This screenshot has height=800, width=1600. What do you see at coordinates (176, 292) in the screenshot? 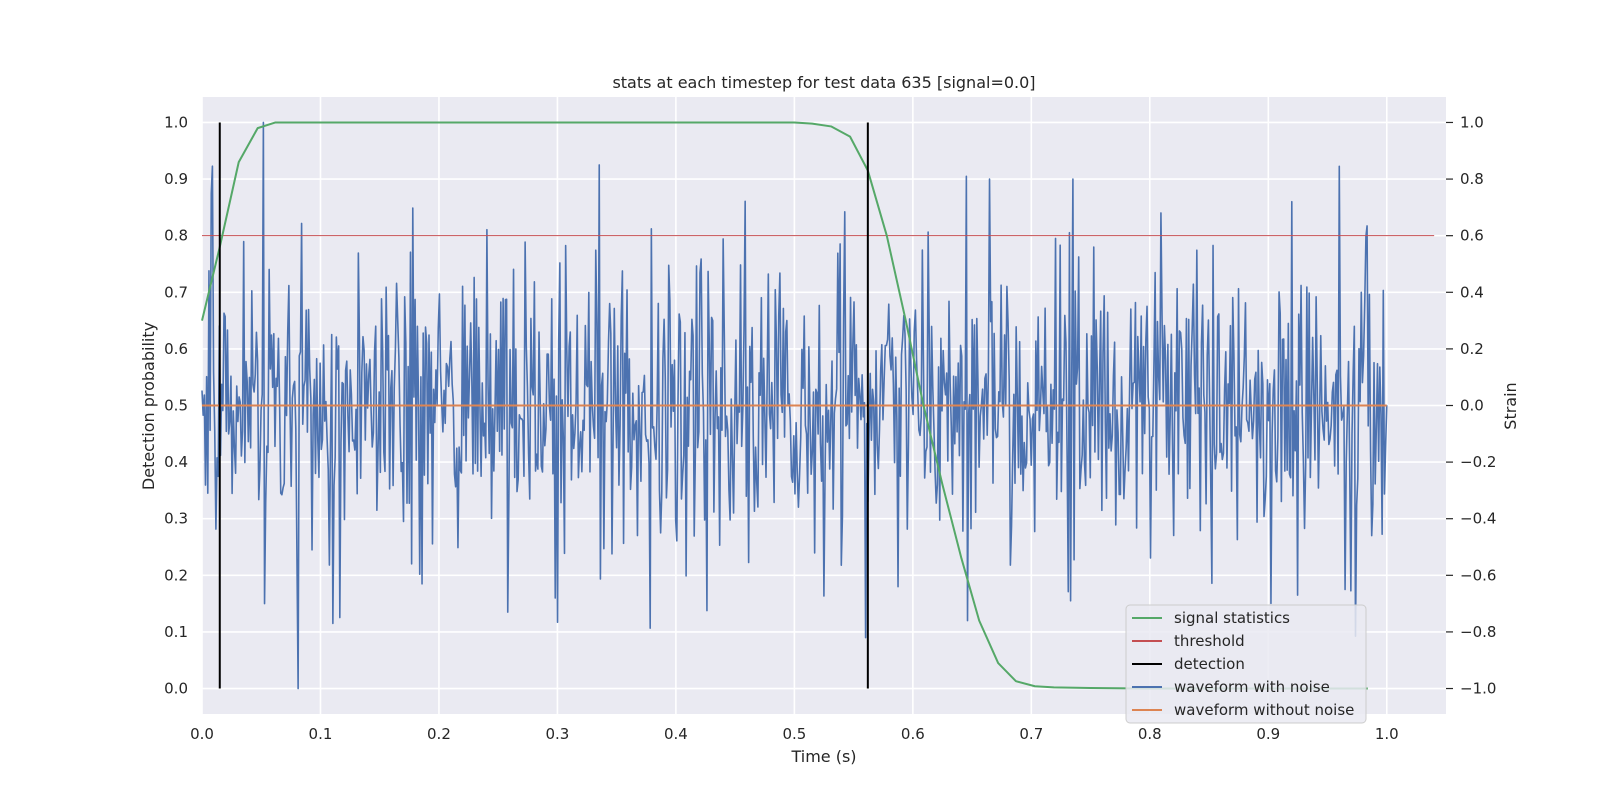
I see `y-tick-label: 0.7` at bounding box center [176, 292].